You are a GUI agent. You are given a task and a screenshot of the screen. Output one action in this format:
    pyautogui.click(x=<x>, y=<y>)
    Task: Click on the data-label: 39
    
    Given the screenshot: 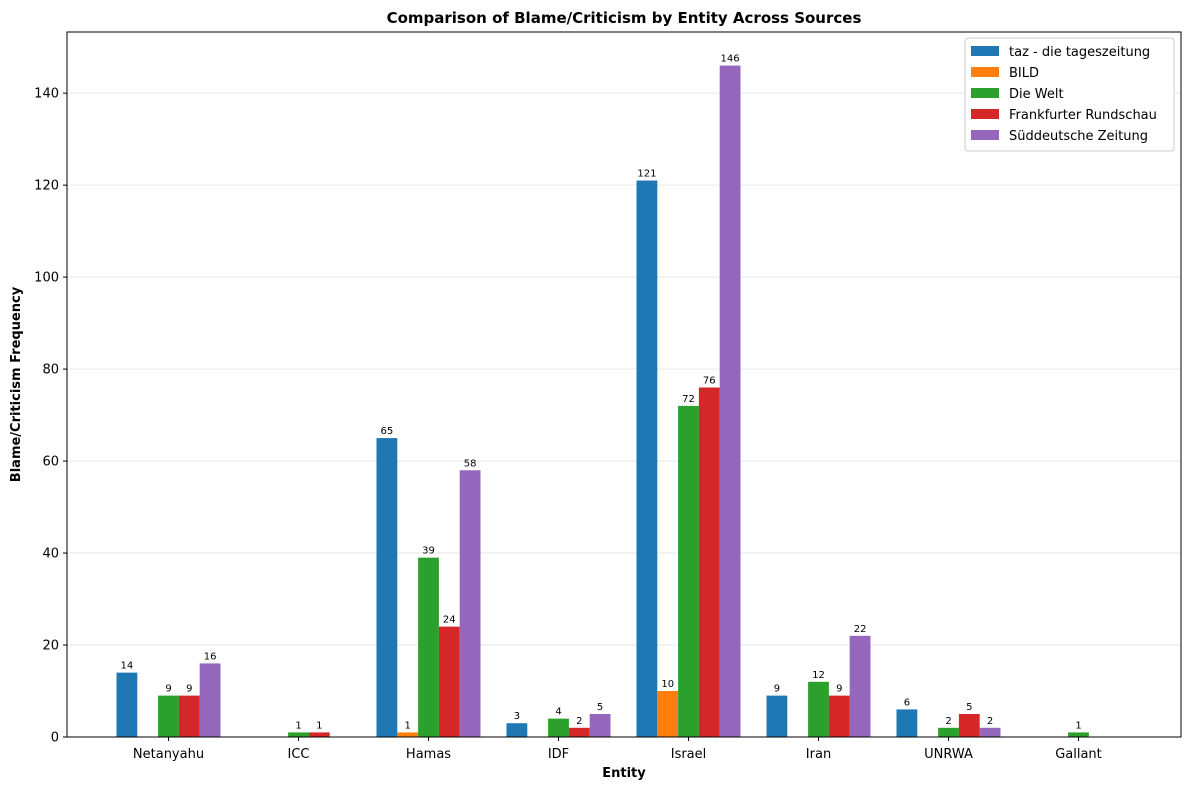 What is the action you would take?
    pyautogui.click(x=428, y=551)
    